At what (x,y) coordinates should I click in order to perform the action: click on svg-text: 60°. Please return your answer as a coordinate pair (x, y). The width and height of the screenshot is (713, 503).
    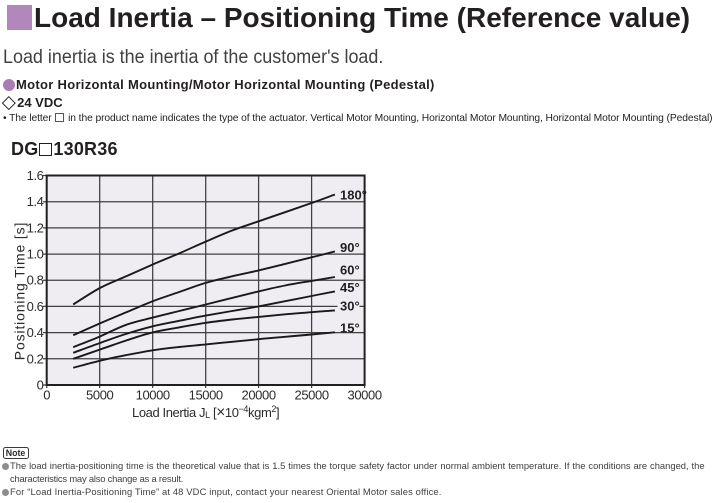
    Looking at the image, I should click on (350, 270).